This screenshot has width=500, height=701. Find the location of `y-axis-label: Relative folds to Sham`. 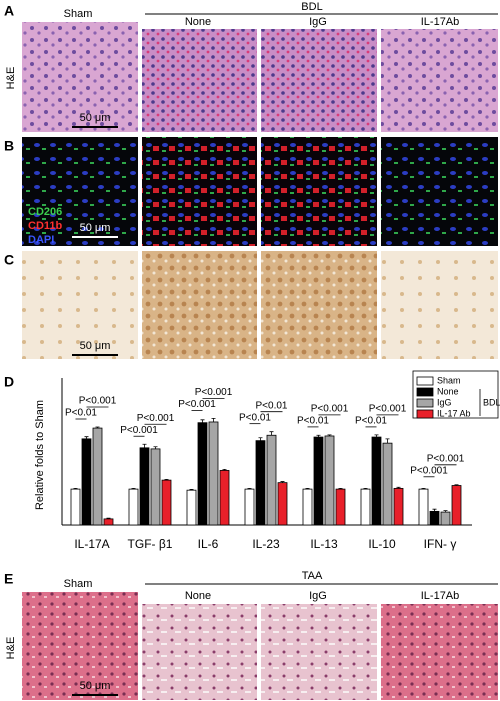

y-axis-label: Relative folds to Sham is located at coordinates (40, 455).